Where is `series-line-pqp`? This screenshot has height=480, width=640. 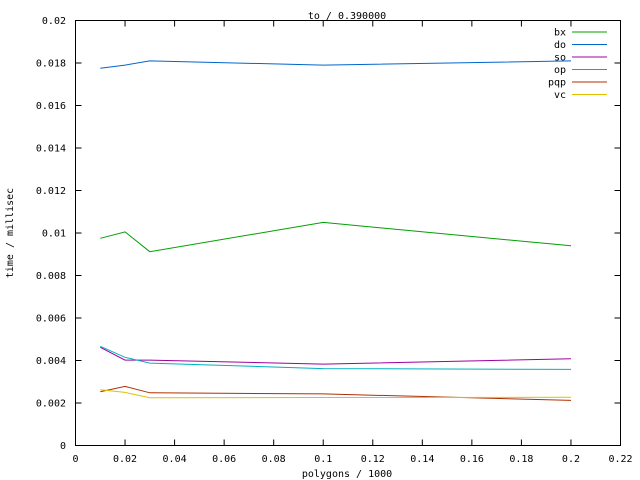 series-line-pqp is located at coordinates (336, 393).